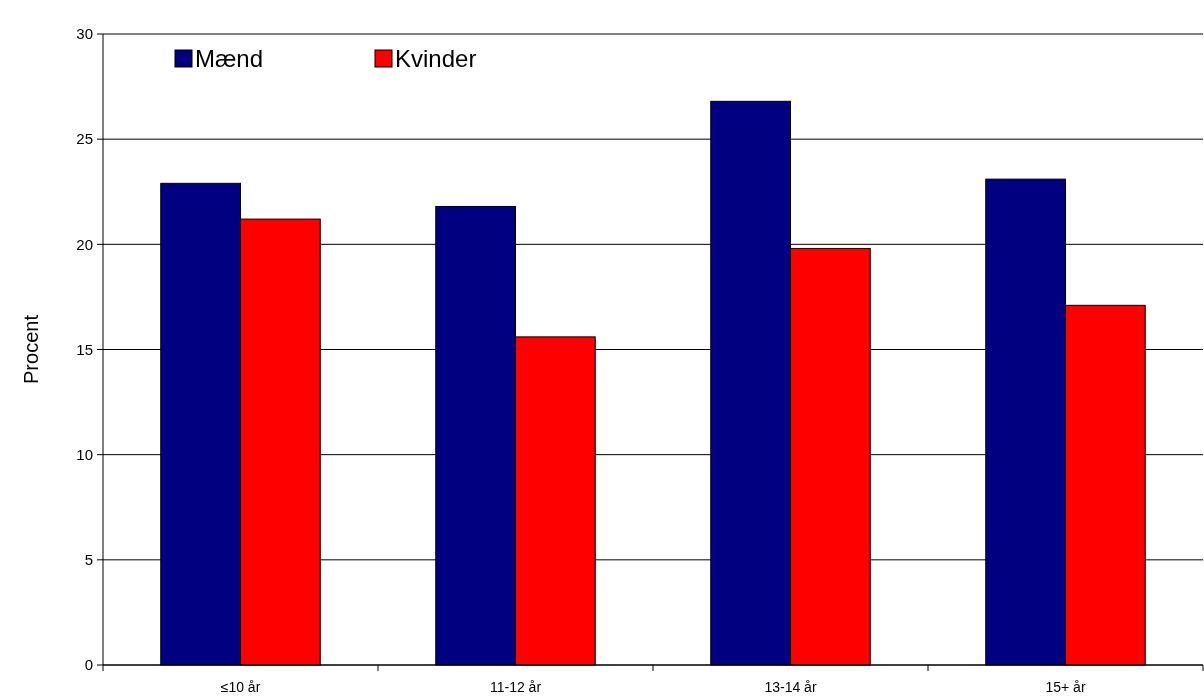 Image resolution: width=1204 pixels, height=700 pixels. What do you see at coordinates (84, 349) in the screenshot?
I see `y-tick-label: 15` at bounding box center [84, 349].